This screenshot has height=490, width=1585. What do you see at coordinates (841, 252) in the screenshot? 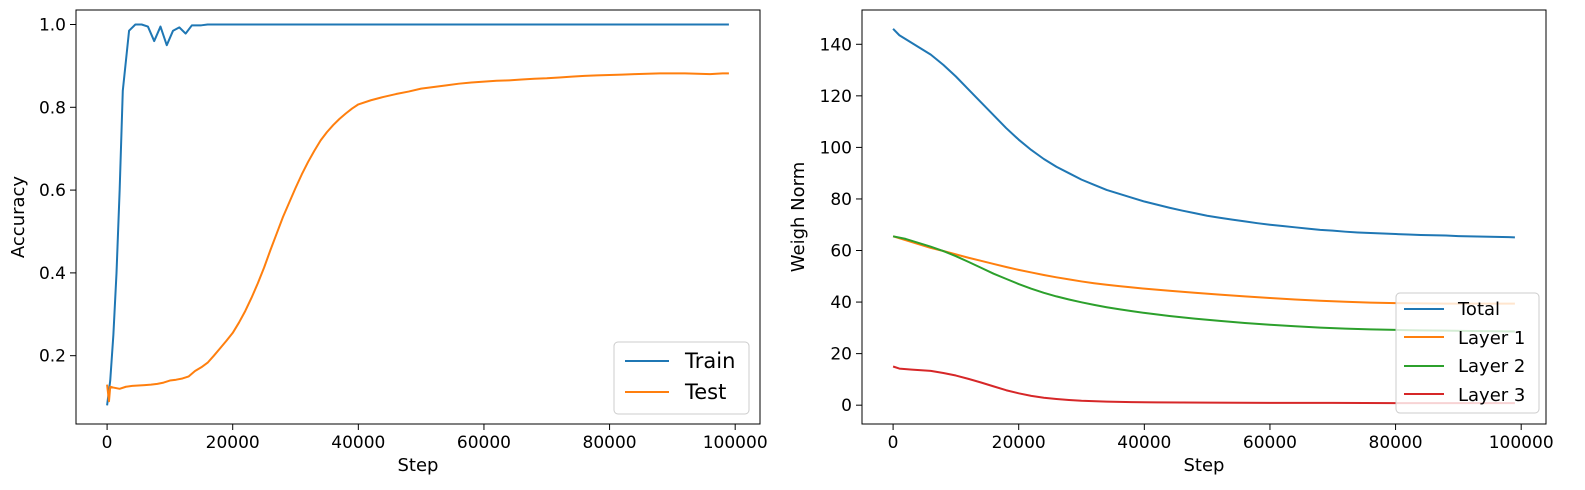
I see `weight-norm-y-tick-label: 60` at bounding box center [841, 252].